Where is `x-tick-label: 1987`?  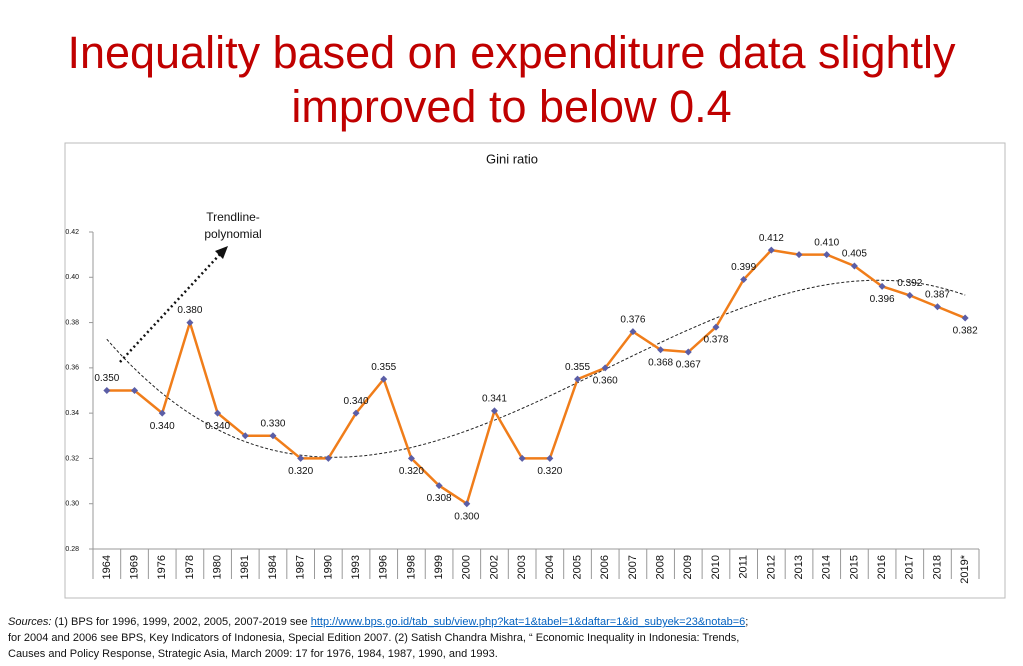 x-tick-label: 1987 is located at coordinates (301, 567).